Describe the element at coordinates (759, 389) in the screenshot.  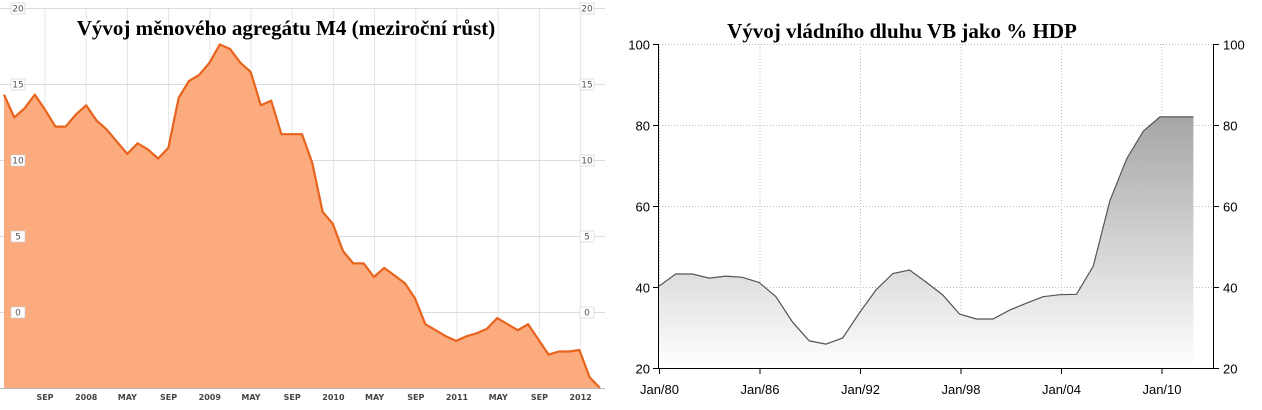
I see `debt-xtick-label: Jan/86` at that location.